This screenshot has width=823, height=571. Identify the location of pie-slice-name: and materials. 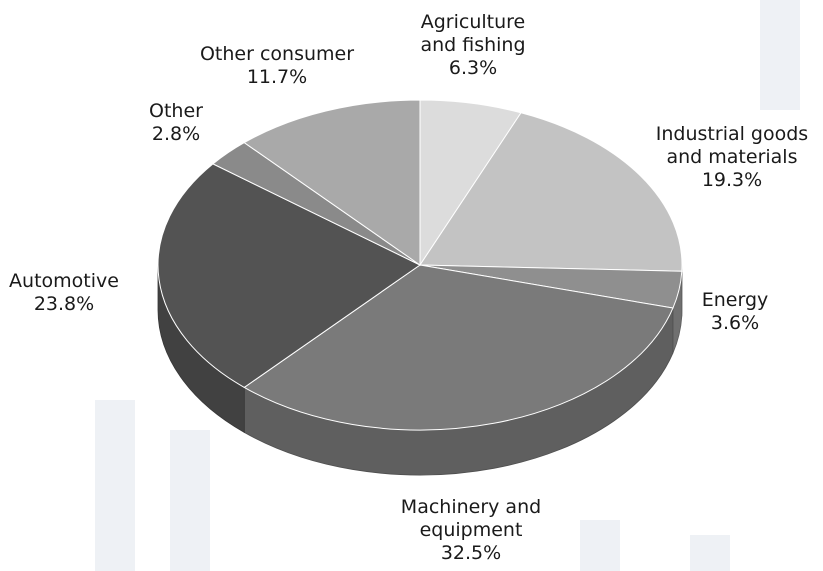
(732, 157).